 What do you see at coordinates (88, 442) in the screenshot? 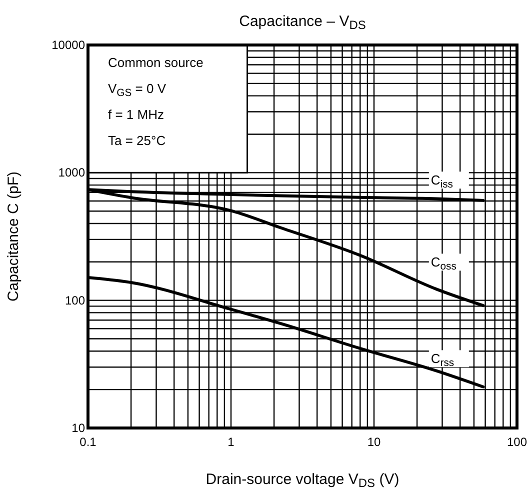
I see `x-tick-label: 0.1` at bounding box center [88, 442].